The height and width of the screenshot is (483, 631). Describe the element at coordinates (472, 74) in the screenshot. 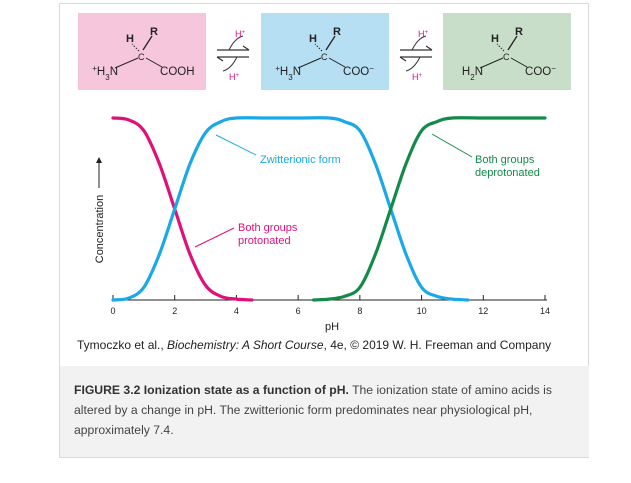

I see `amino-group-label: H2N` at that location.